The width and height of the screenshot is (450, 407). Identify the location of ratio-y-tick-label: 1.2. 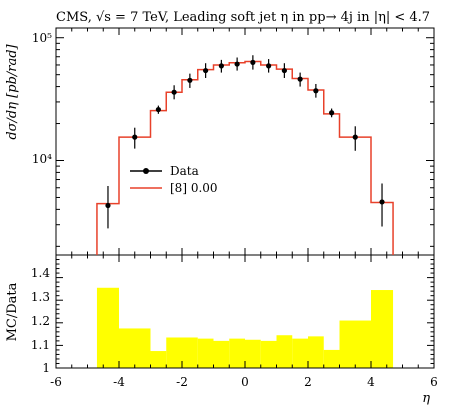
(40, 321).